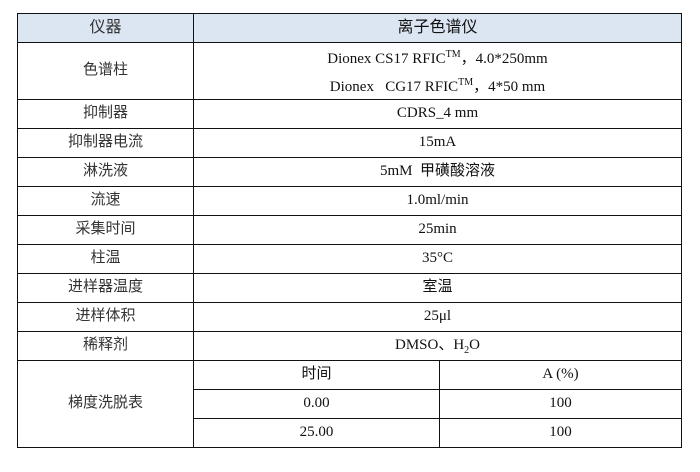 The width and height of the screenshot is (700, 472). I want to click on text: Dionex CS17 RFIC, so click(386, 59).